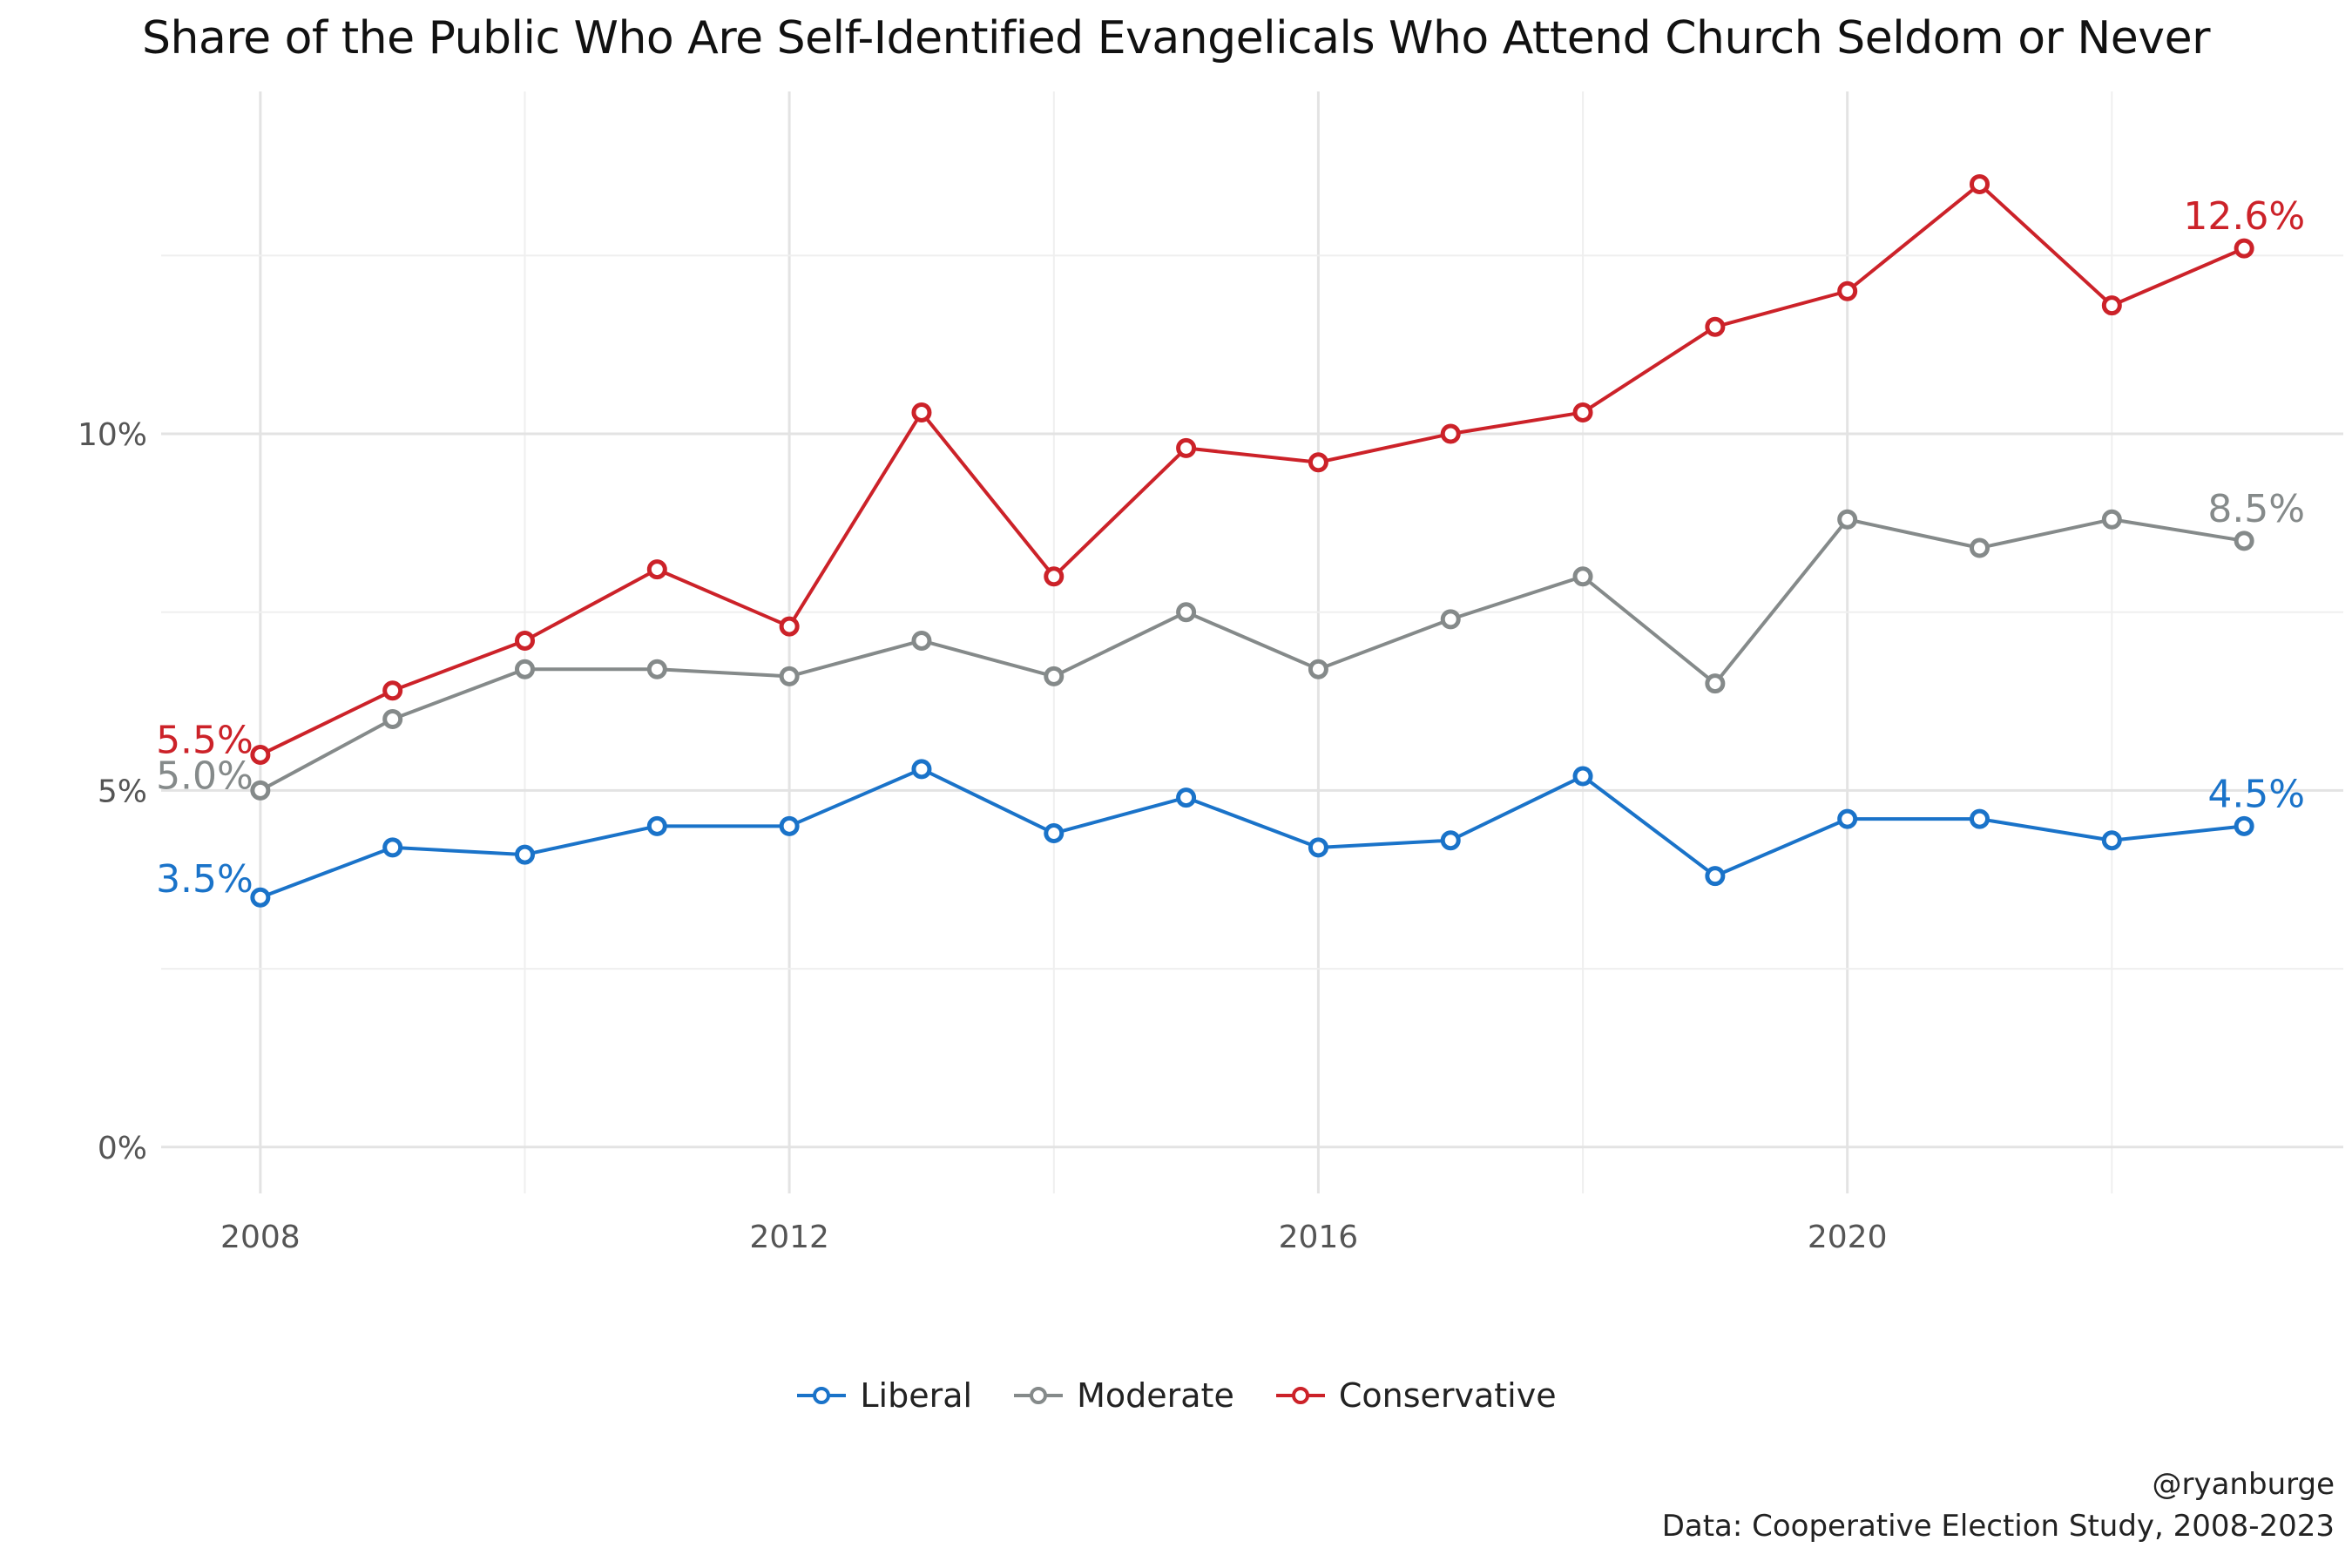  I want to click on legend-item-conservative: Conservative, so click(1415, 1395).